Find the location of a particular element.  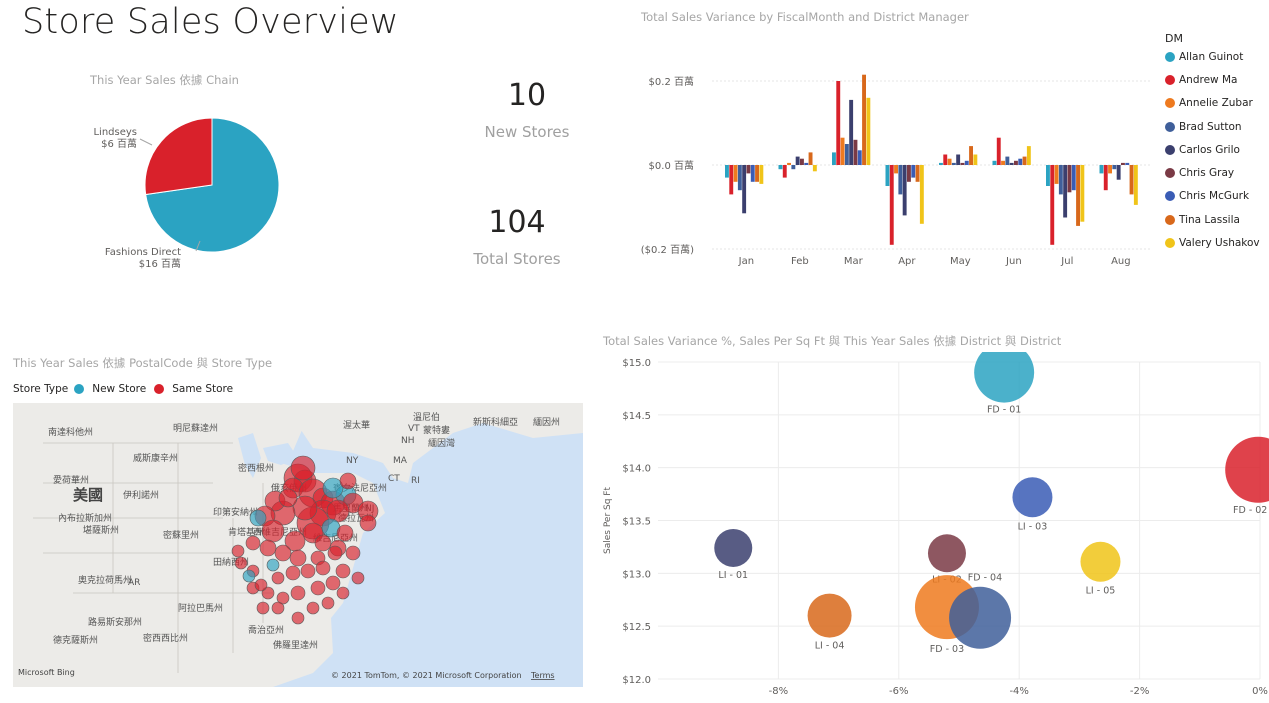

map-terms-link: Terms is located at coordinates (542, 675).